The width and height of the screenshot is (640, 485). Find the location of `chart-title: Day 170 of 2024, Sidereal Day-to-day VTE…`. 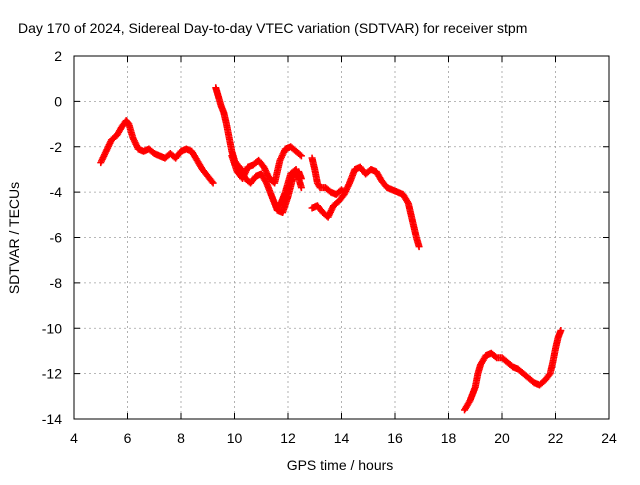

chart-title: Day 170 of 2024, Sidereal Day-to-day VTE… is located at coordinates (272, 28).